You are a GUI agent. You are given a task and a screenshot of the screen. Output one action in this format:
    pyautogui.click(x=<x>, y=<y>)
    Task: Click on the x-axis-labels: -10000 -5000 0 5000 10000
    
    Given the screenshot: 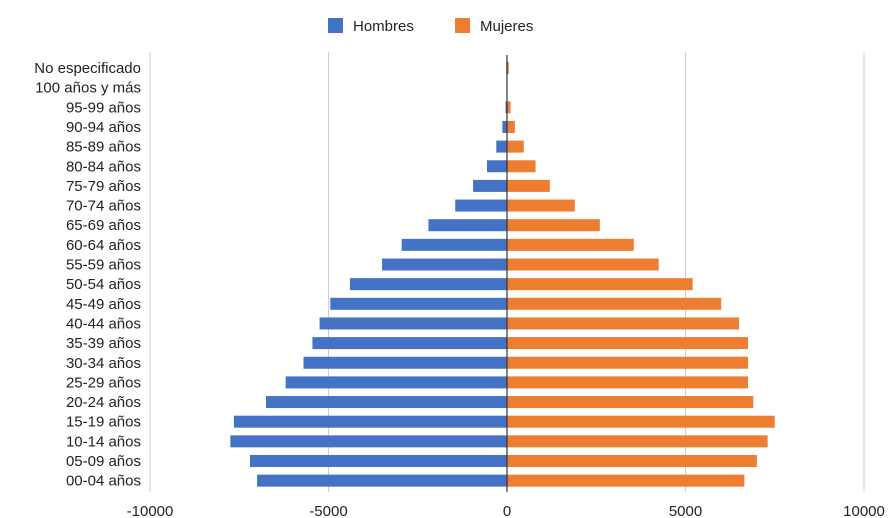 What is the action you would take?
    pyautogui.click(x=506, y=510)
    